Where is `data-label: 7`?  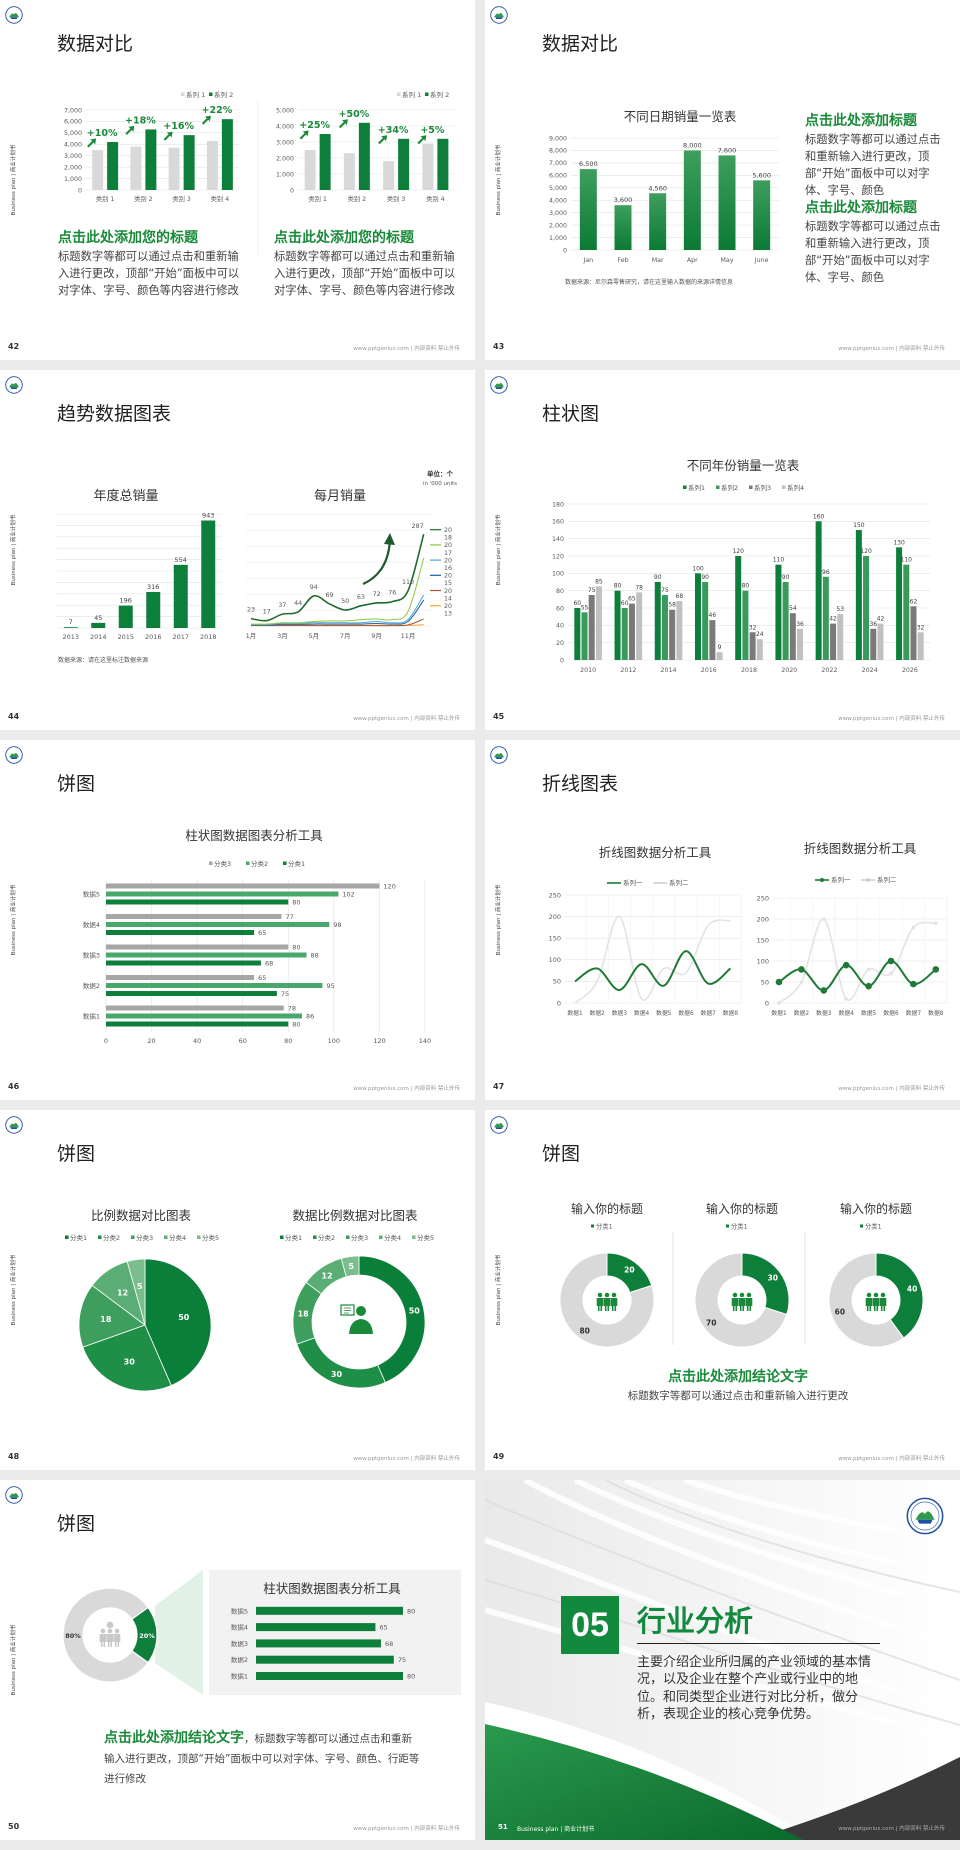
data-label: 7 is located at coordinates (71, 622).